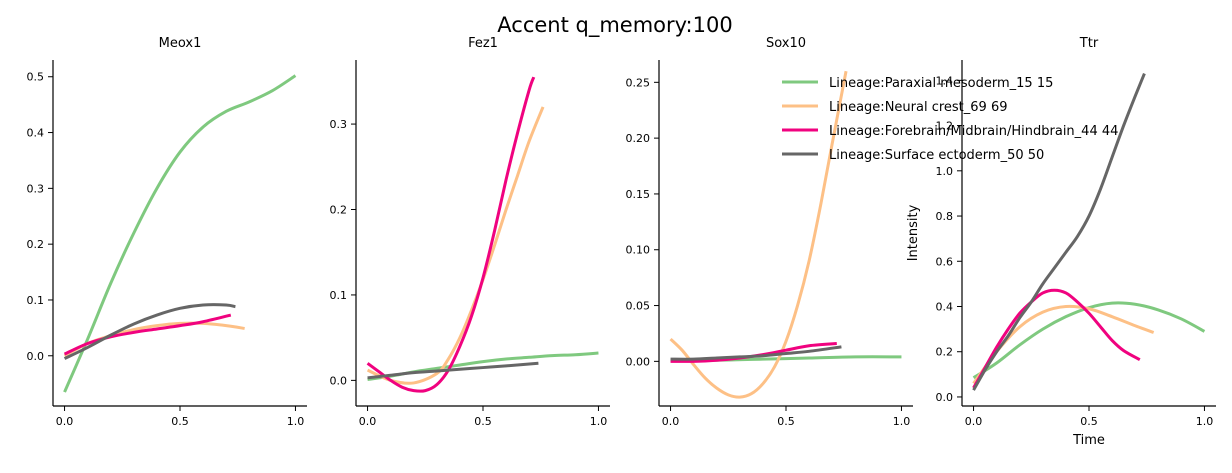 The width and height of the screenshot is (1232, 473). What do you see at coordinates (483, 43) in the screenshot?
I see `panel-title: Fez1` at bounding box center [483, 43].